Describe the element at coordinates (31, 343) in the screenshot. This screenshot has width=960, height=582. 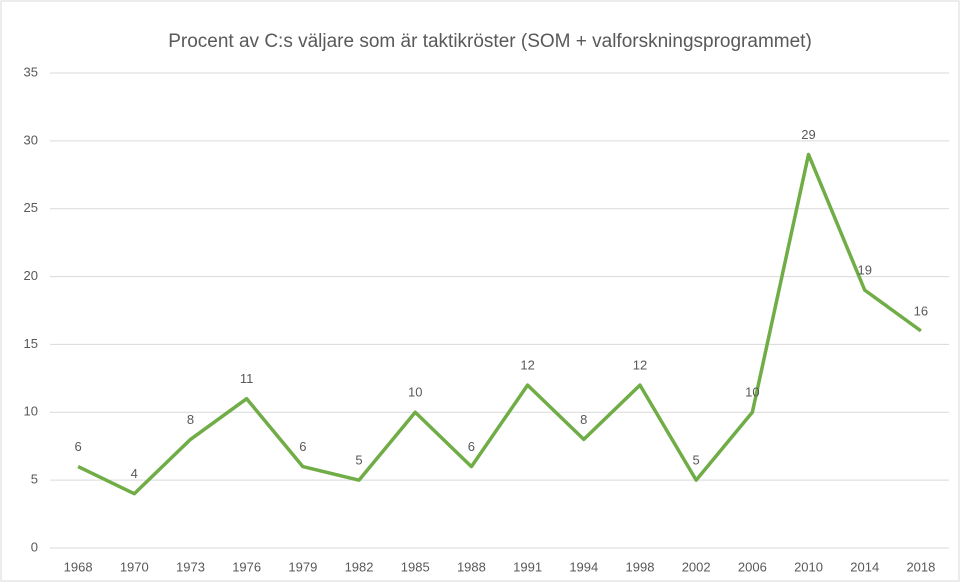
I see `y-tick-label: 15` at that location.